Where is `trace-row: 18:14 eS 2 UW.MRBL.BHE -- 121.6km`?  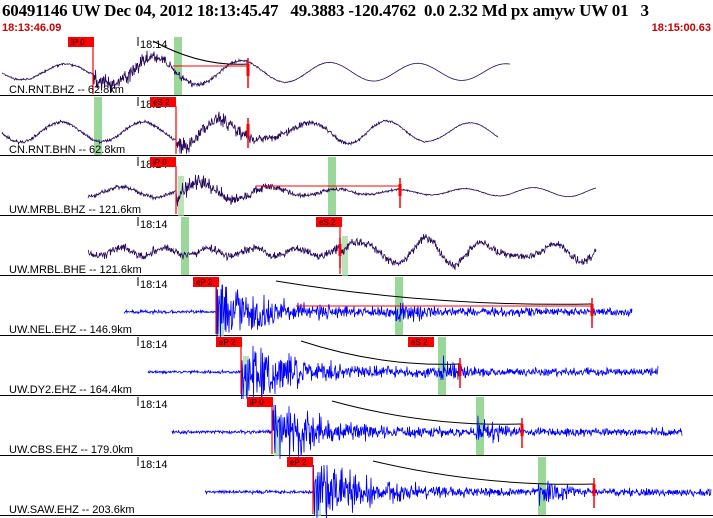 trace-row: 18:14 eS 2 UW.MRBL.BHE -- 121.6km is located at coordinates (356, 246).